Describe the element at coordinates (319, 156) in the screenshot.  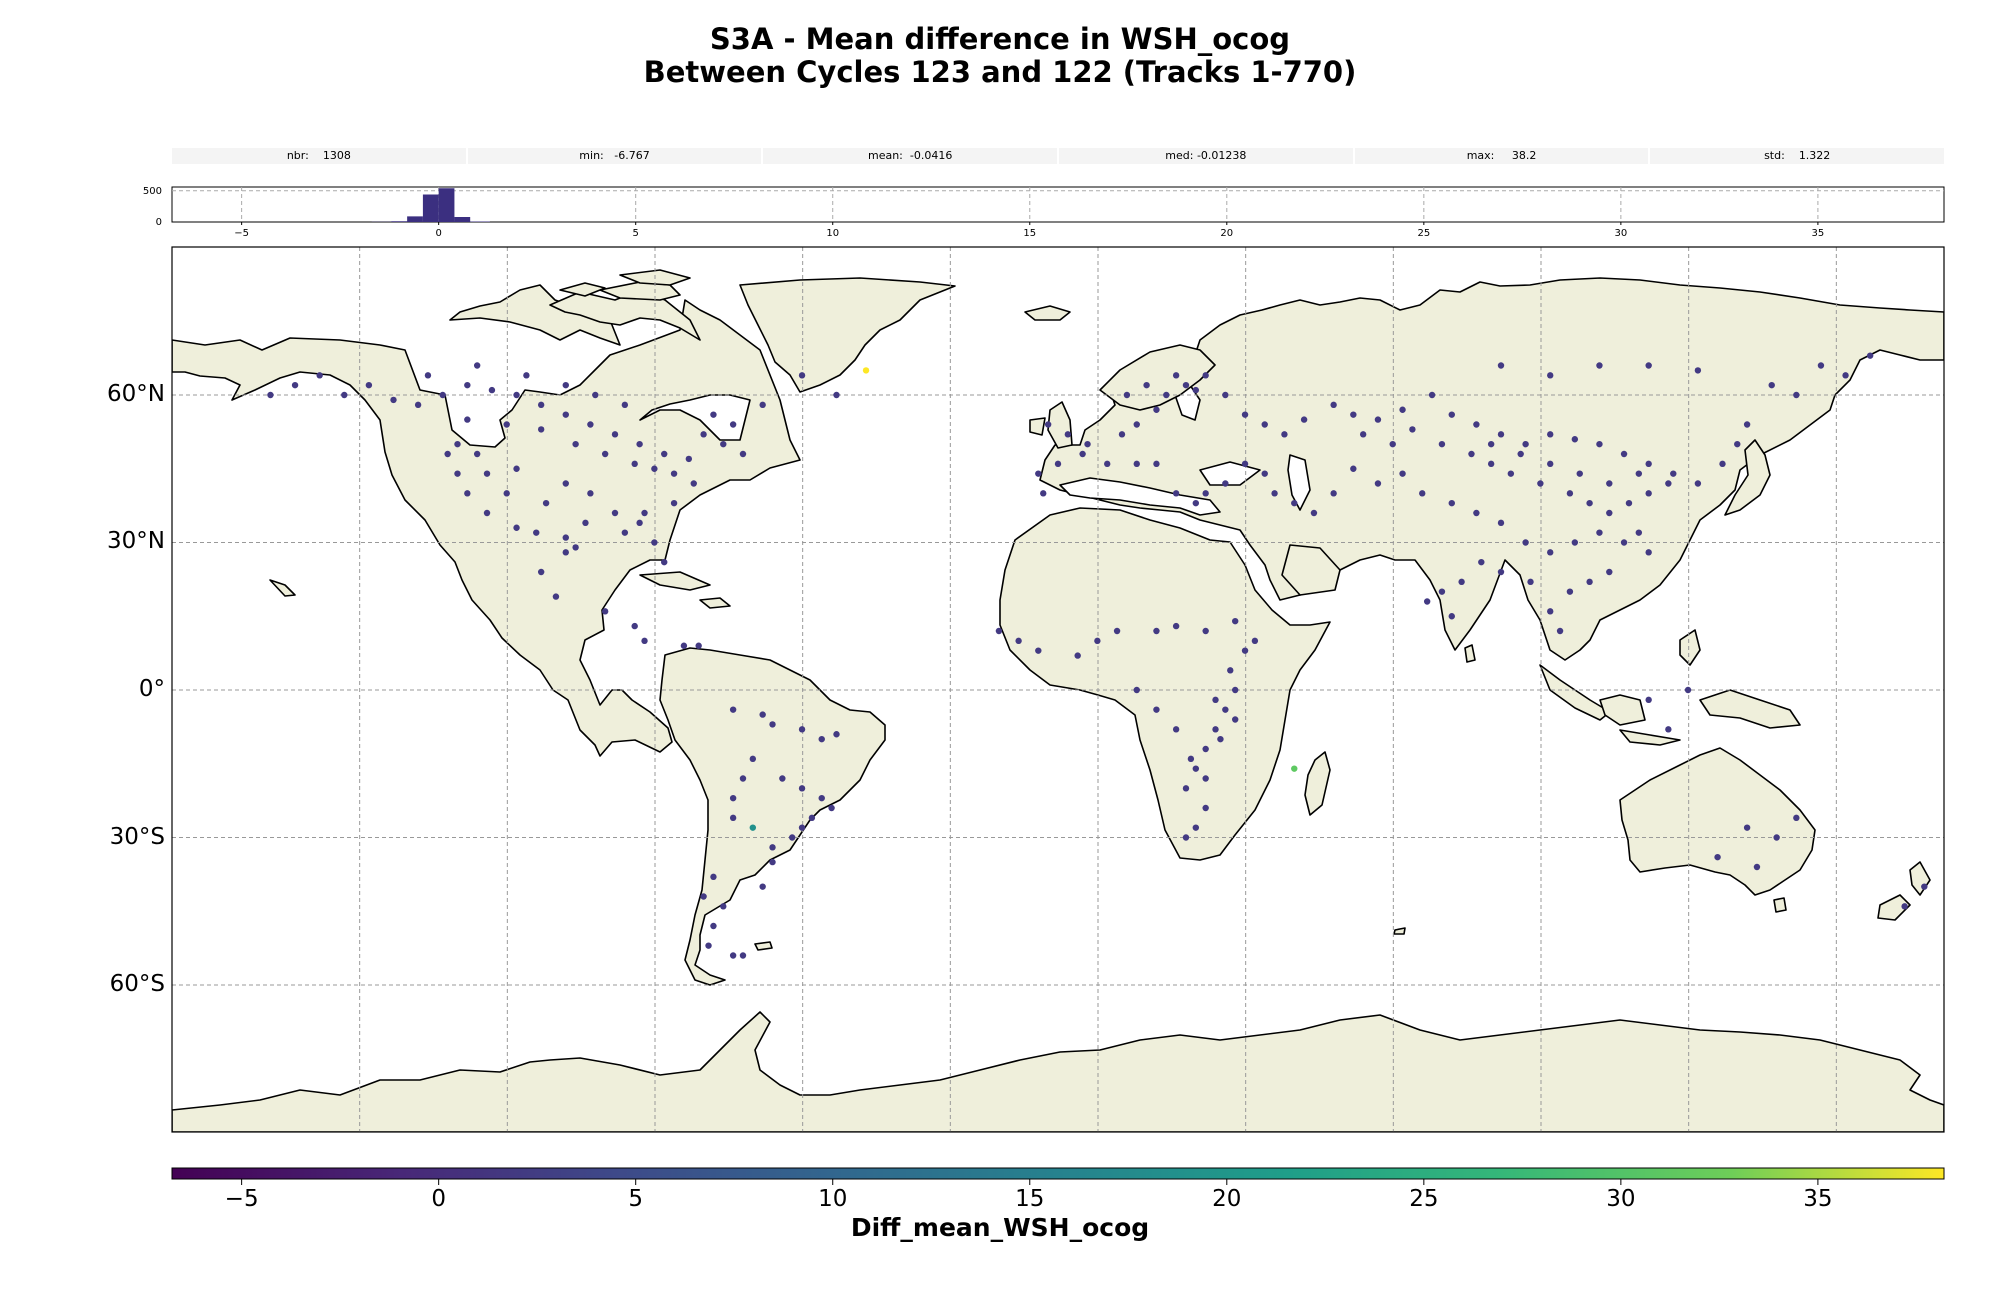
I see `stat-nbr: nbr: 1308` at that location.